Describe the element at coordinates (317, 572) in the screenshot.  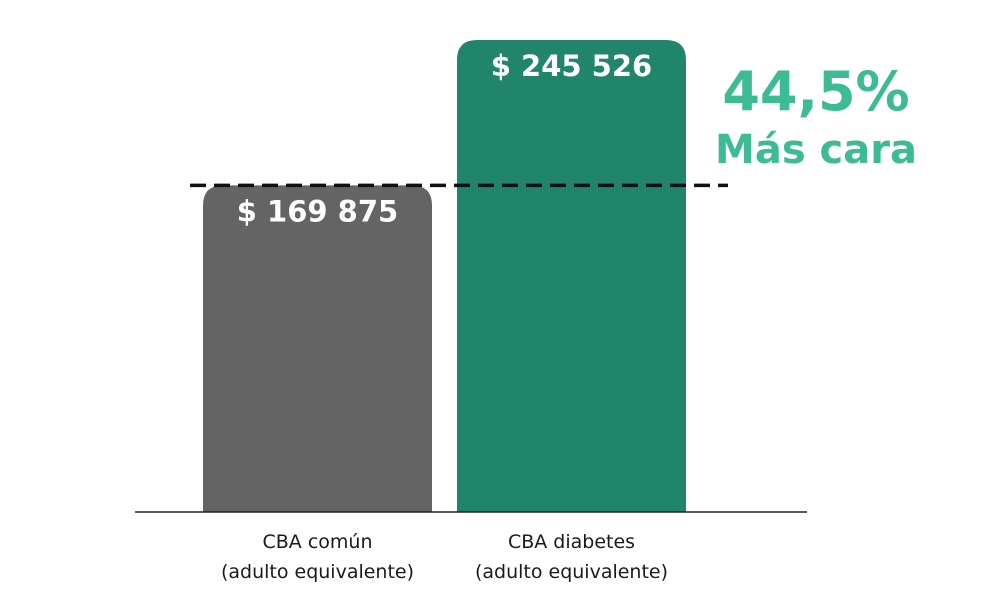
I see `category-label-1-line-2: (adulto equivalente)` at that location.